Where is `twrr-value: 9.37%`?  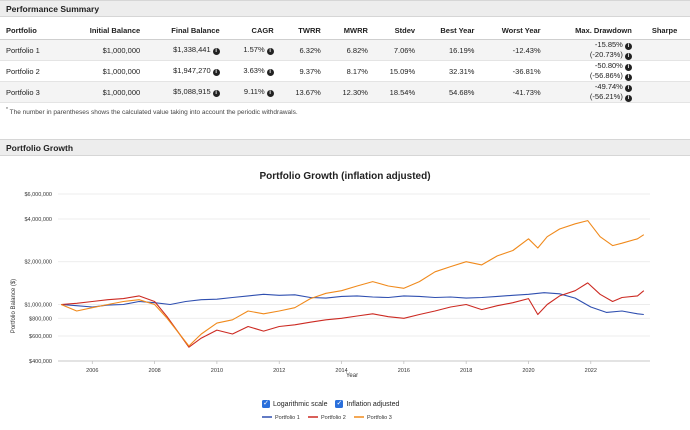
twrr-value: 9.37% is located at coordinates (301, 71).